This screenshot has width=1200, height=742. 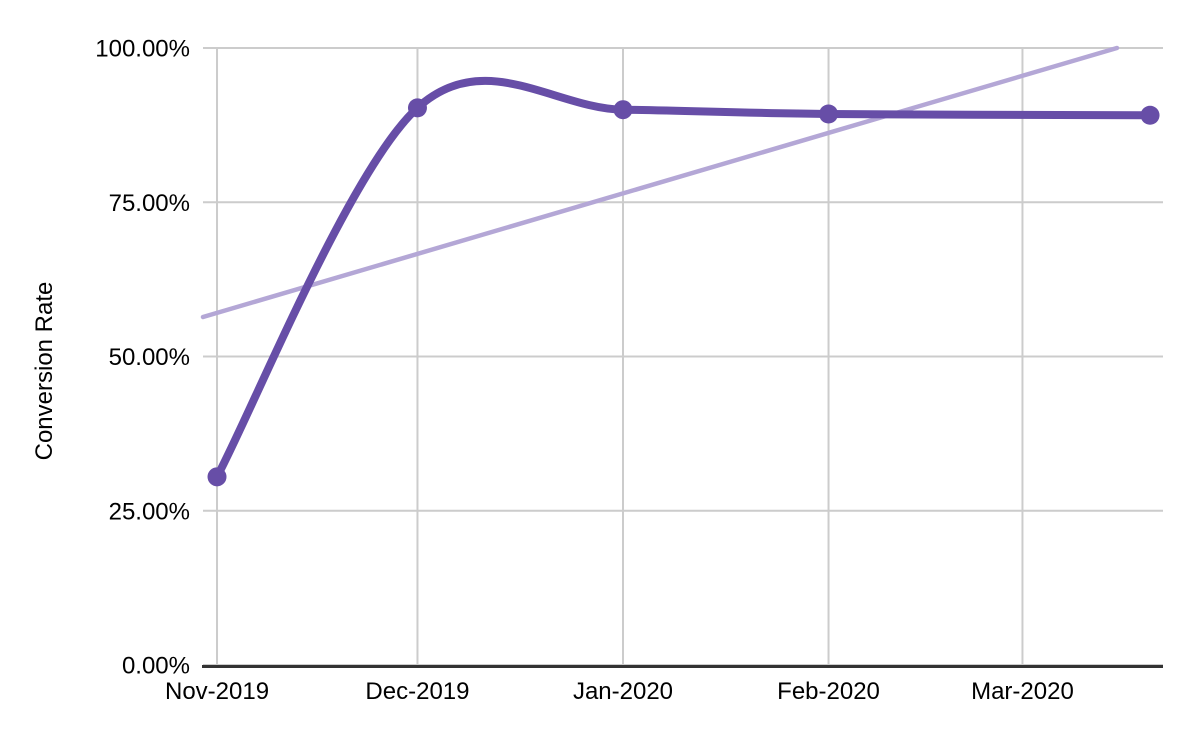 What do you see at coordinates (44, 371) in the screenshot?
I see `y-axis-title: Conversion Rate` at bounding box center [44, 371].